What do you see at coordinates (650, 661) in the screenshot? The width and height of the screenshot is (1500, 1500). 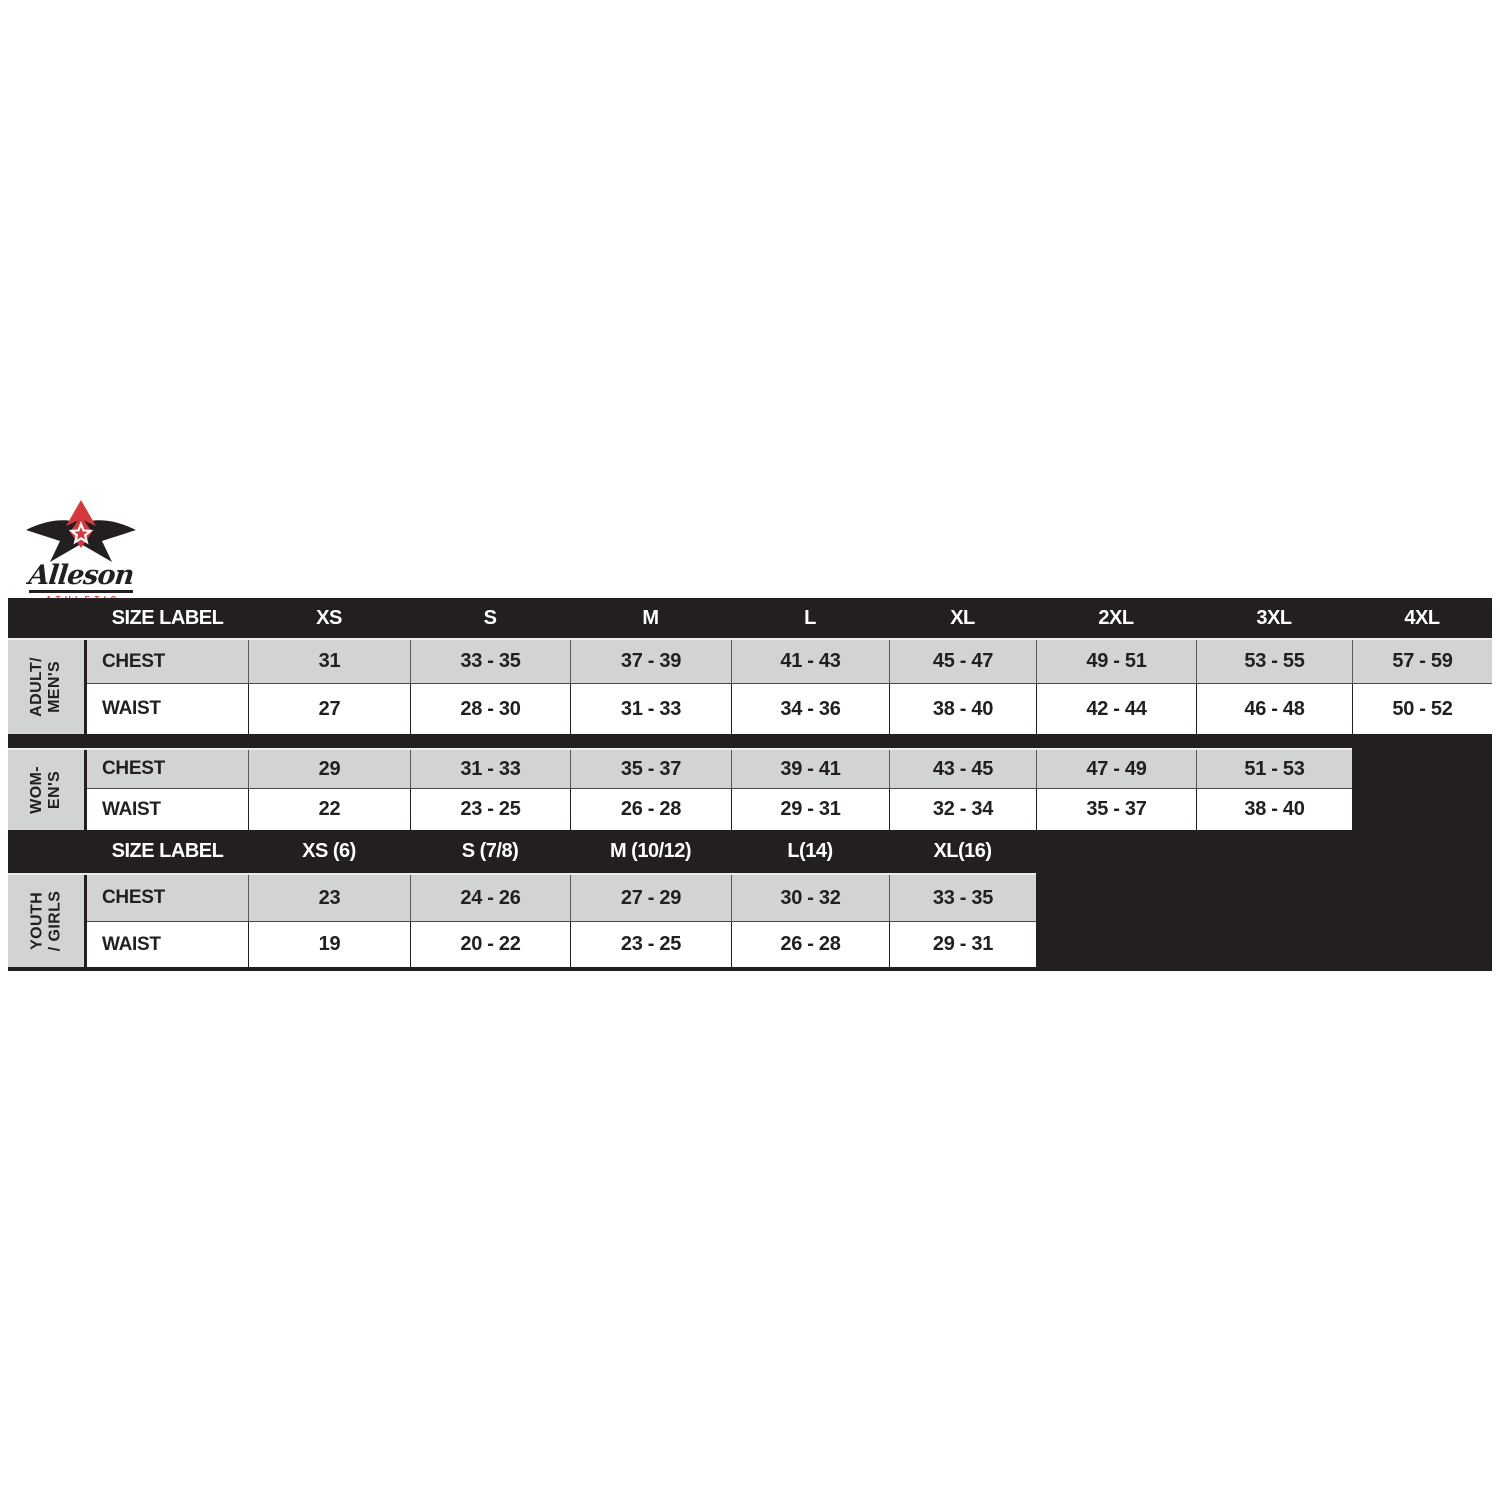 I see `table-cell: 37 - 39` at bounding box center [650, 661].